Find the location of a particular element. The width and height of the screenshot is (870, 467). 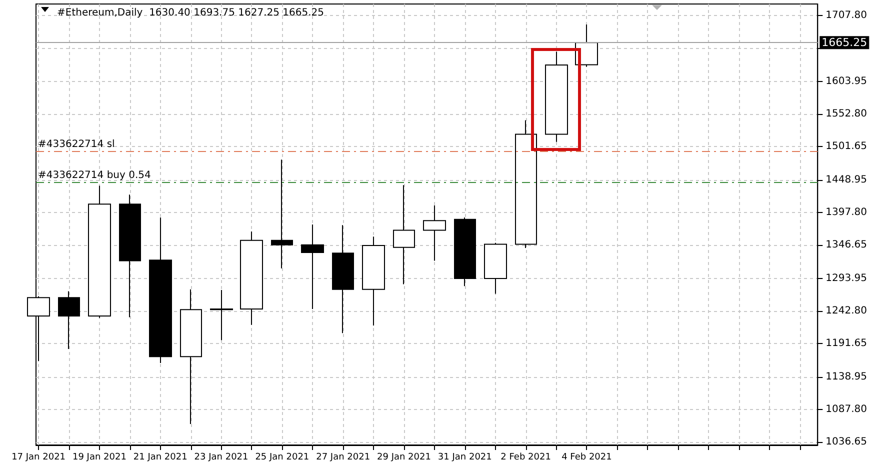

x-tick-label: 31 Jan 2021 is located at coordinates (465, 457).